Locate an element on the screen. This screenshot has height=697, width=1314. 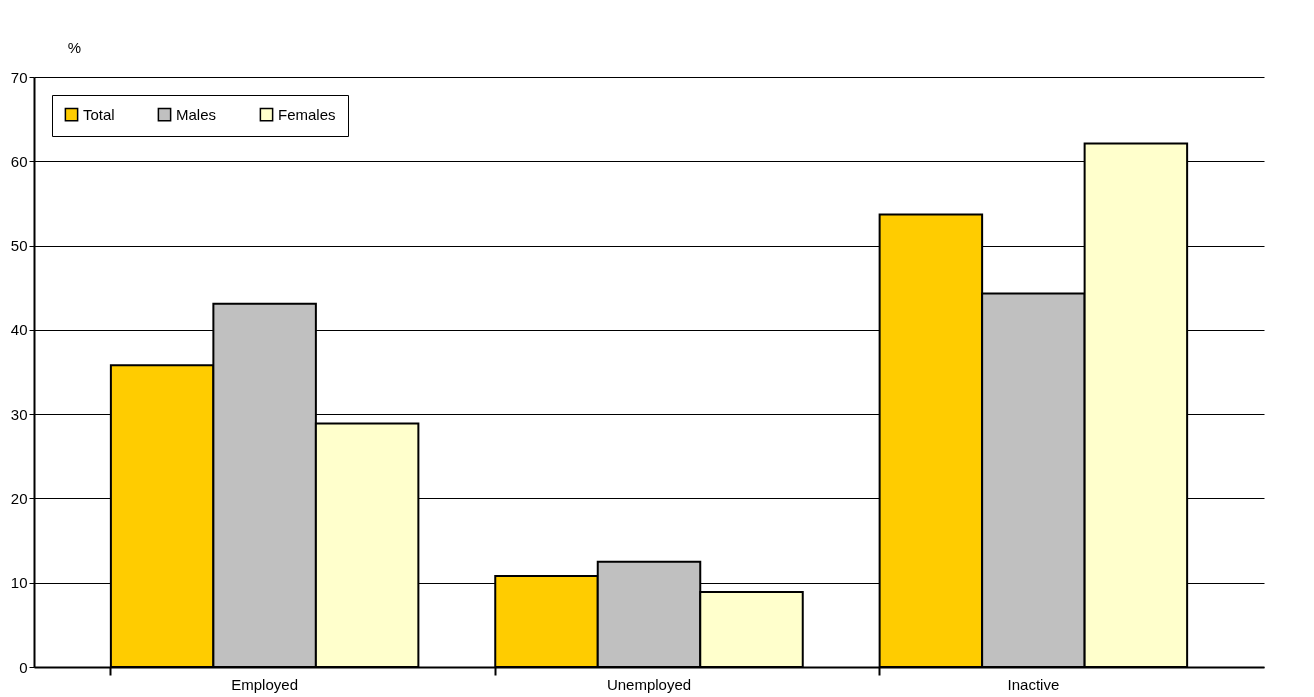
y-tick-label: 50 is located at coordinates (19, 246).